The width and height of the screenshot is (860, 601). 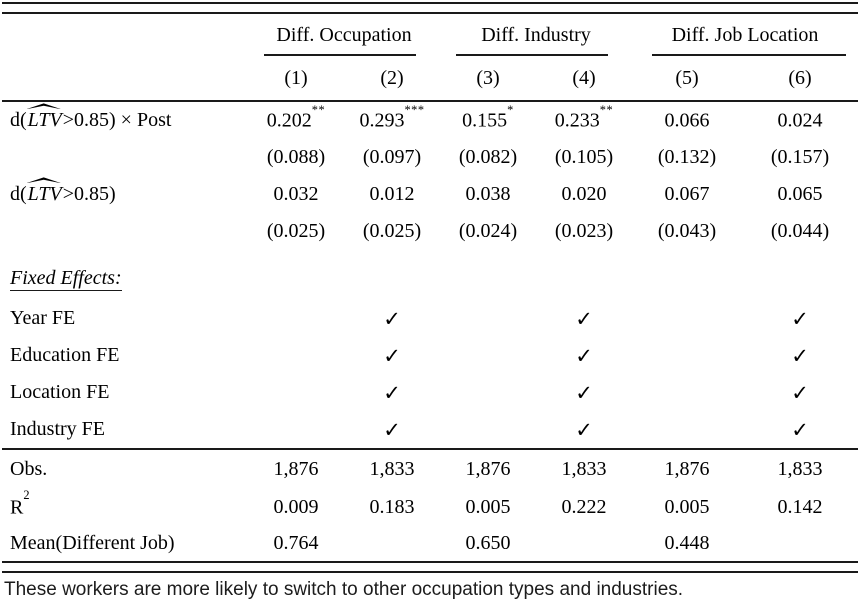 I want to click on group-header-diff-industry: Diff. Industry, so click(x=536, y=35).